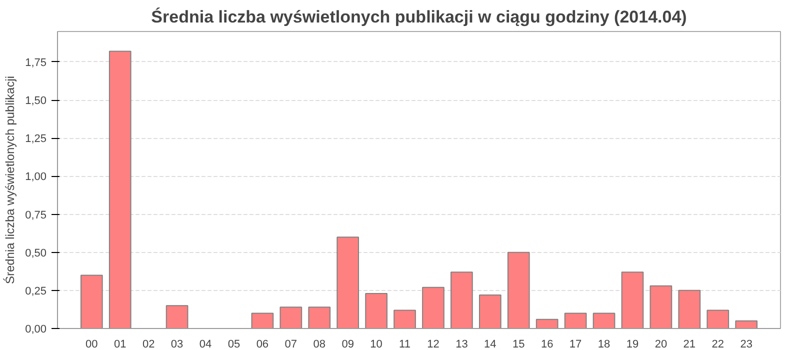 Image resolution: width=800 pixels, height=350 pixels. Describe the element at coordinates (746, 344) in the screenshot. I see `x-tick-label: 23` at that location.